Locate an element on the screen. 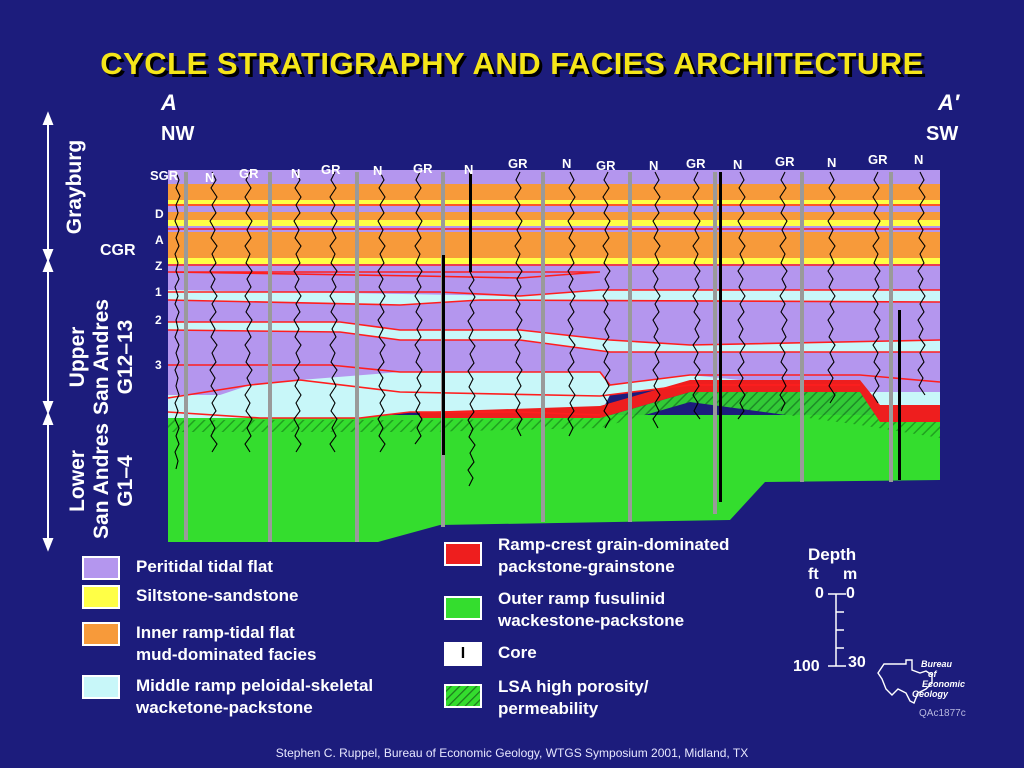 The image size is (1024, 768). section-end-label: A′ is located at coordinates (949, 102).